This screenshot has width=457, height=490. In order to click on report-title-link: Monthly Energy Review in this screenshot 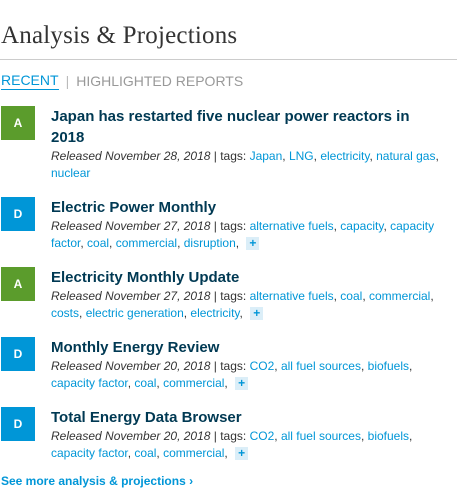, I will do `click(135, 347)`.